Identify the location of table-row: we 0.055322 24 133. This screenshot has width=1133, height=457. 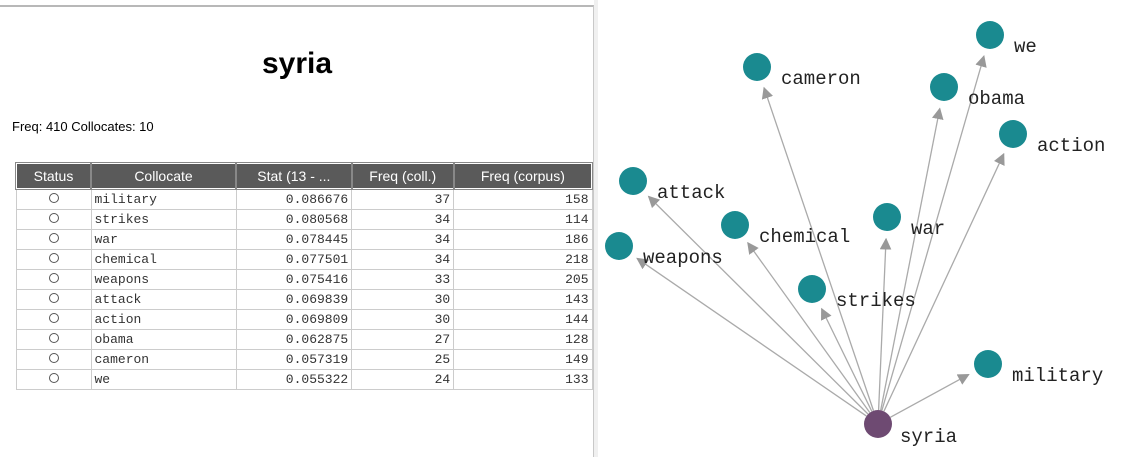
(304, 379).